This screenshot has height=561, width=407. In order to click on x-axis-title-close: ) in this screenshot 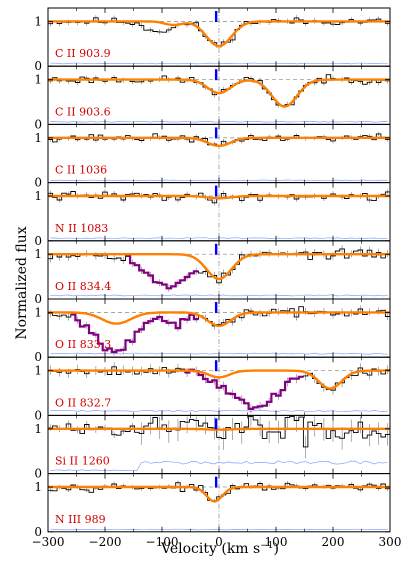, I will do `click(276, 549)`.